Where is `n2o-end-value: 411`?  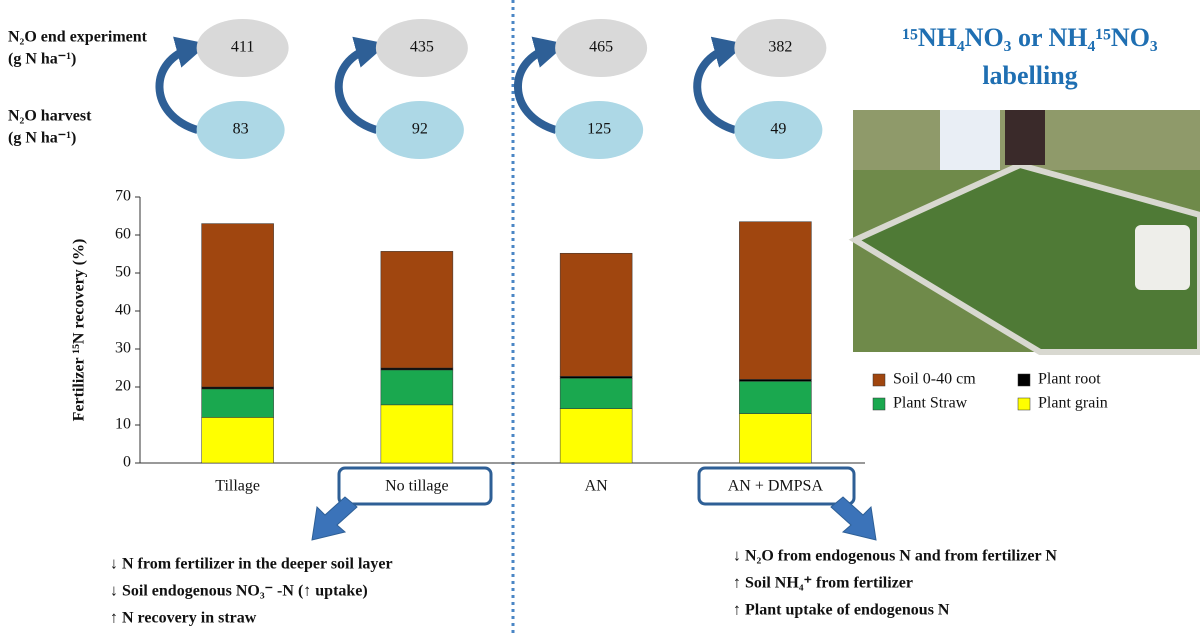
n2o-end-value: 411 is located at coordinates (242, 47).